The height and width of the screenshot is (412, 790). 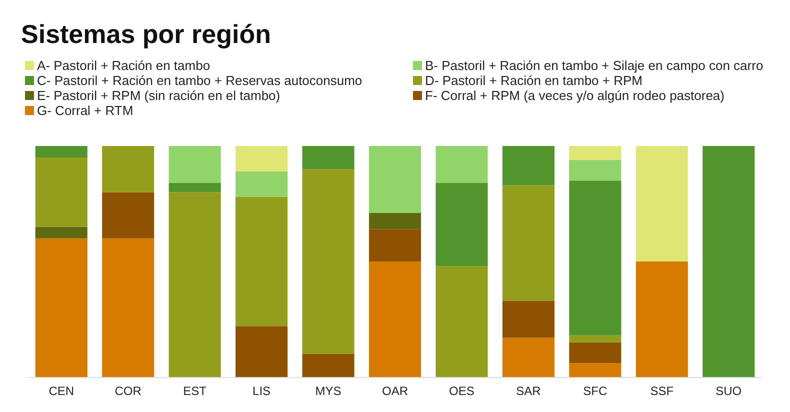 I want to click on legend-label: D- Pastoril + Ración en tambo + RPM, so click(x=533, y=80).